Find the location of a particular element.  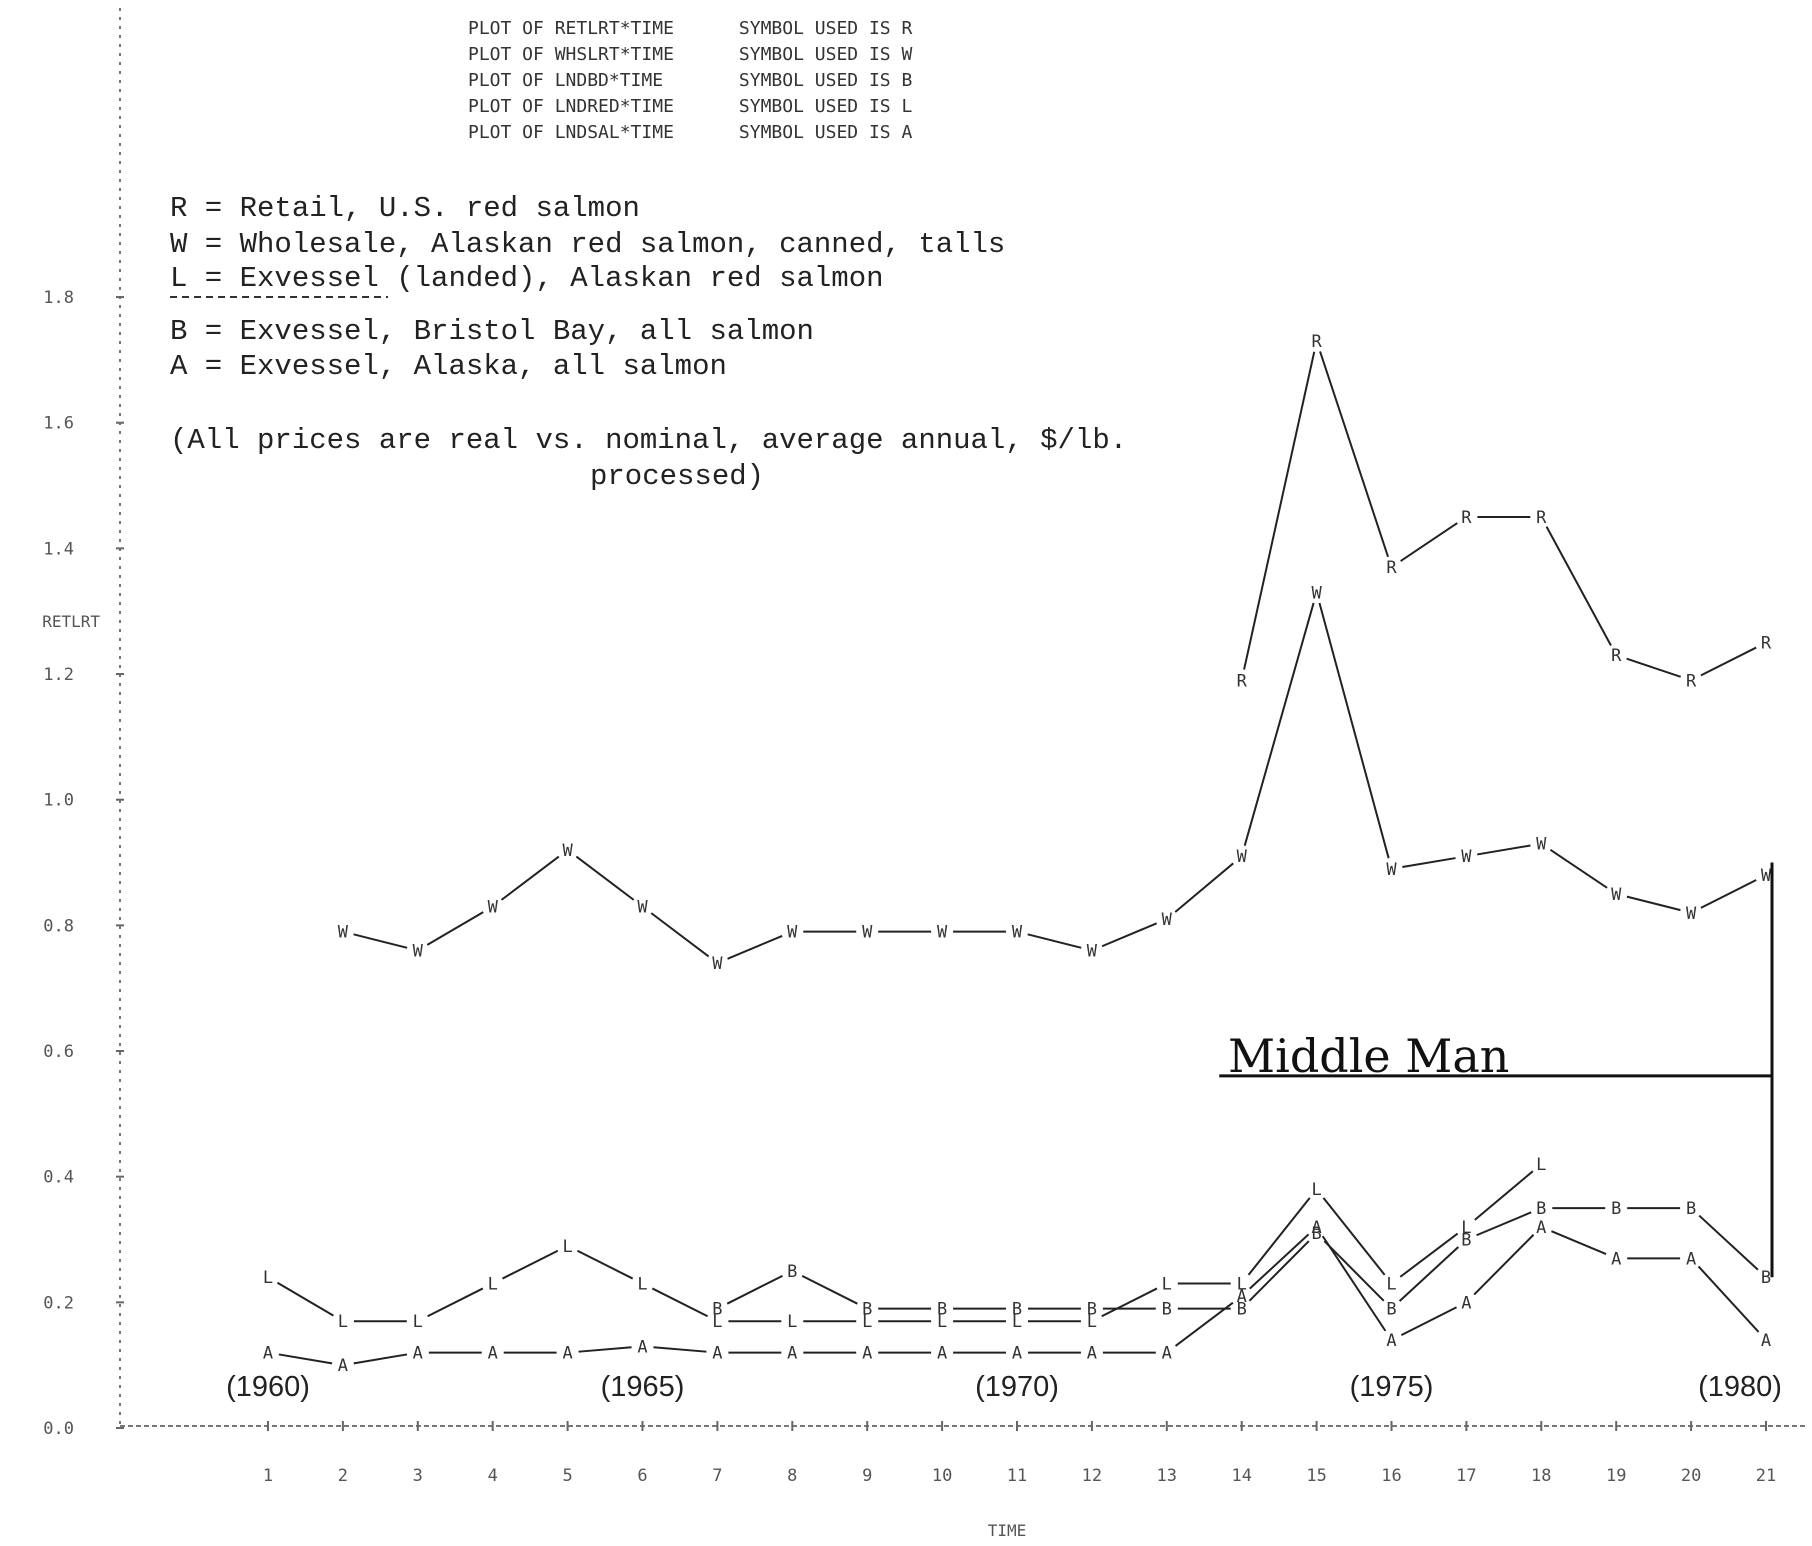

x-tick-label: 1 is located at coordinates (268, 1476).